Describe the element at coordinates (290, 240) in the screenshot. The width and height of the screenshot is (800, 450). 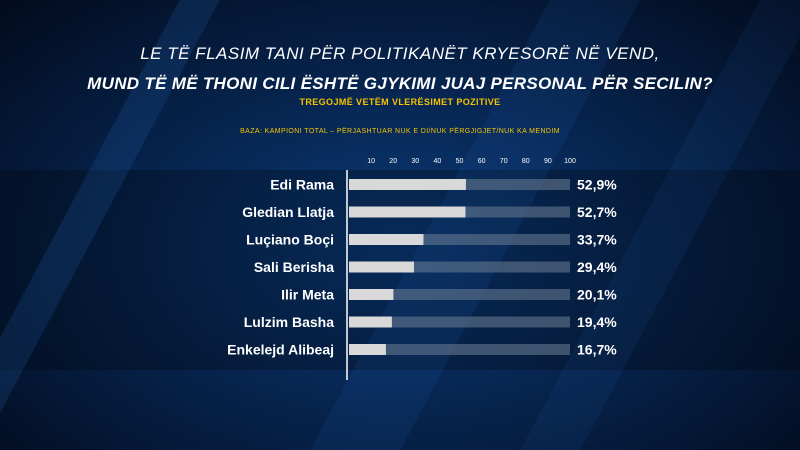
I see `category-label: Luçiano Boçi` at that location.